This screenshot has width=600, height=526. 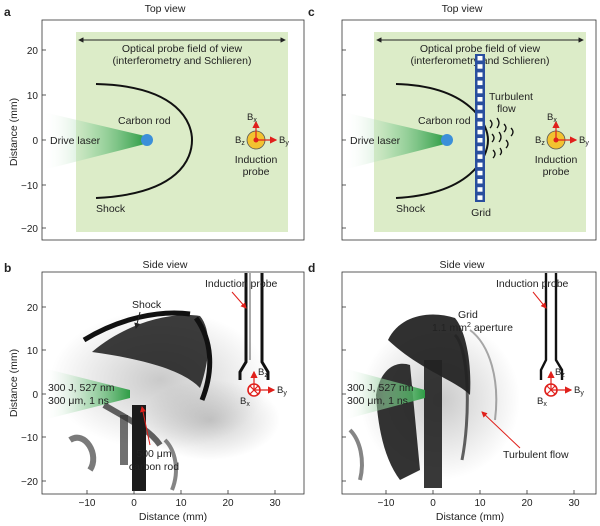 What do you see at coordinates (311, 268) in the screenshot?
I see `panel-letter: d` at bounding box center [311, 268].